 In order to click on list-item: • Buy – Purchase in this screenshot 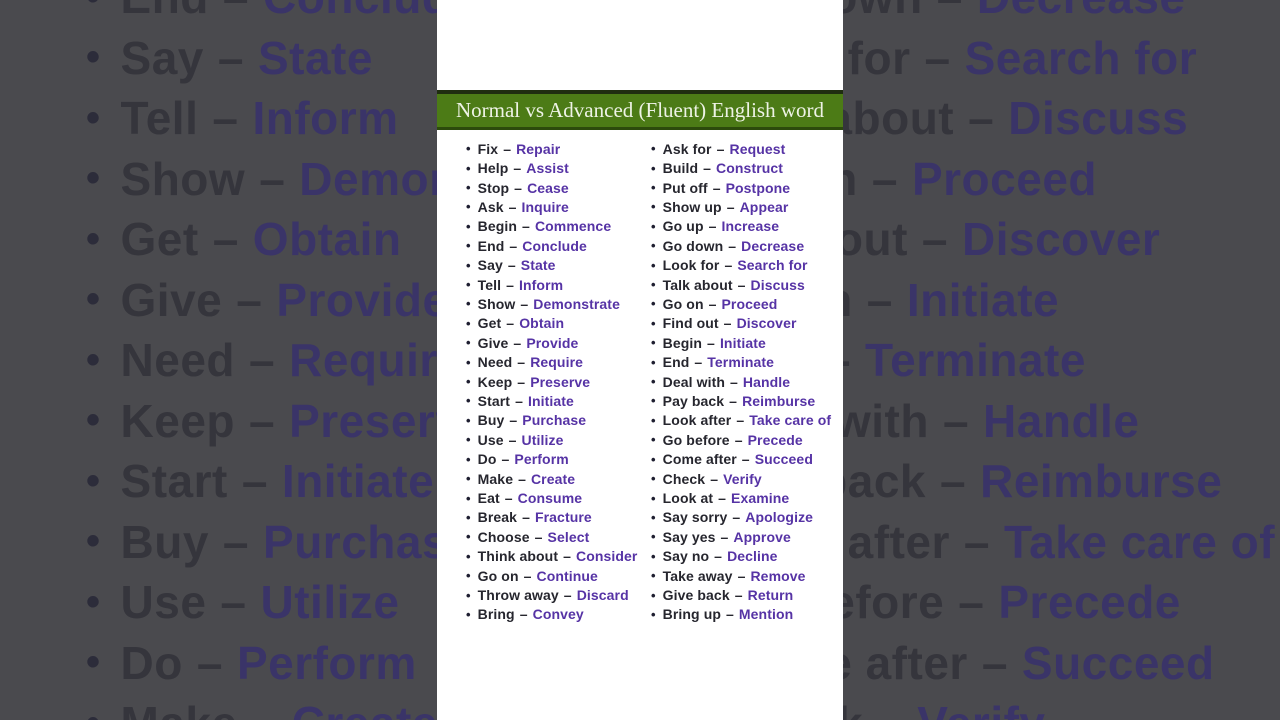, I will do `click(551, 420)`.